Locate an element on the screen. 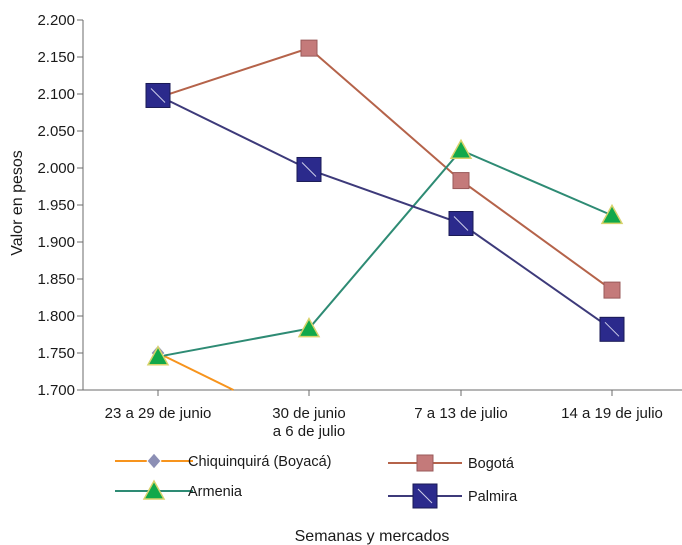 The height and width of the screenshot is (545, 682). y-tick-label: 1.900 is located at coordinates (56, 242).